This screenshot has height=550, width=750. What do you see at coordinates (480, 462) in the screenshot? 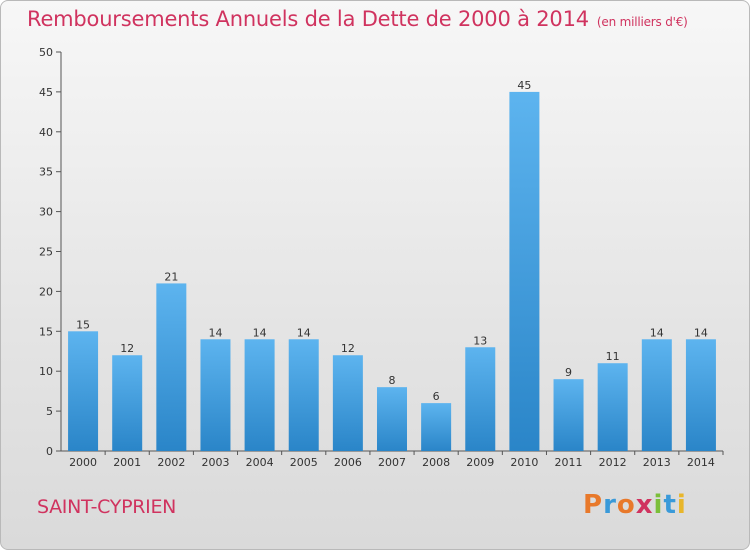
I see `x-tick-label-2009: 2009` at bounding box center [480, 462].